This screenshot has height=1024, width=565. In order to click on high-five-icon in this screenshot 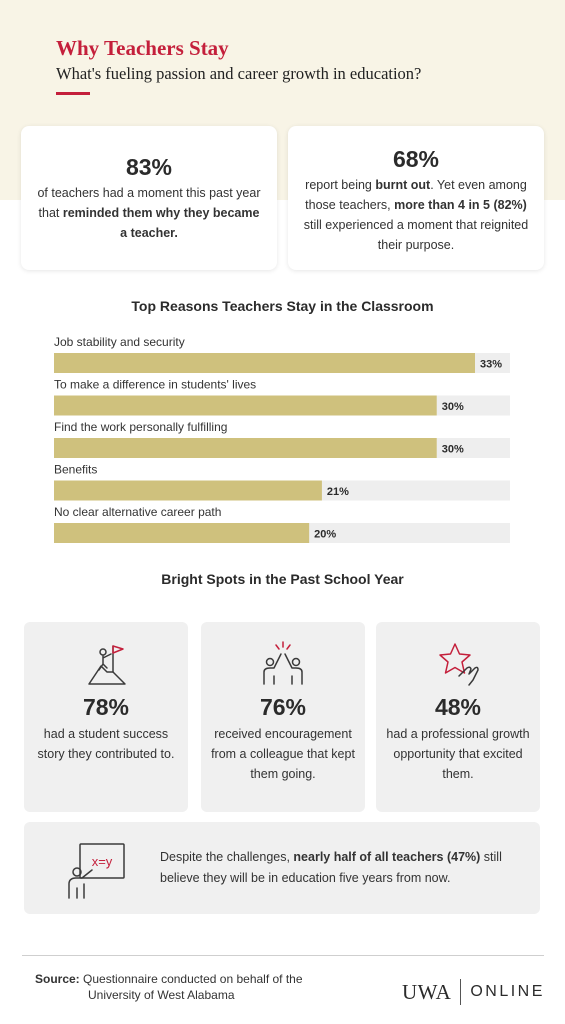, I will do `click(283, 663)`.